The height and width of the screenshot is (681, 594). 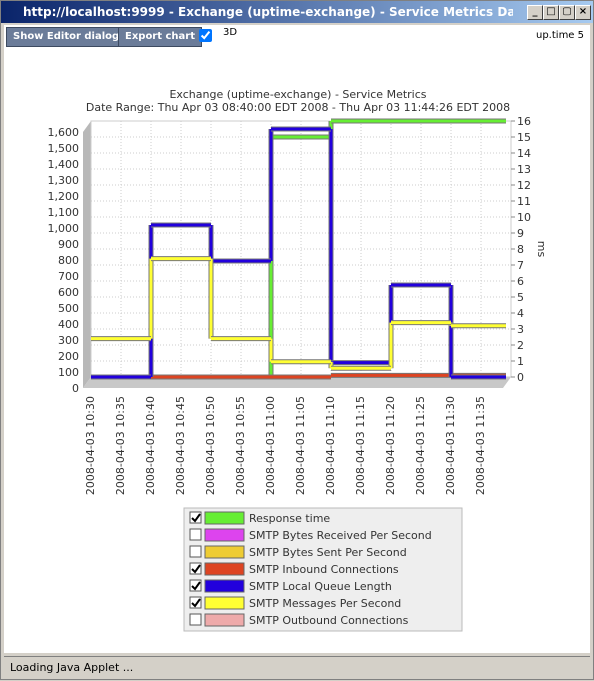 What do you see at coordinates (328, 552) in the screenshot?
I see `legend-label: SMTP Bytes Sent Per Second` at bounding box center [328, 552].